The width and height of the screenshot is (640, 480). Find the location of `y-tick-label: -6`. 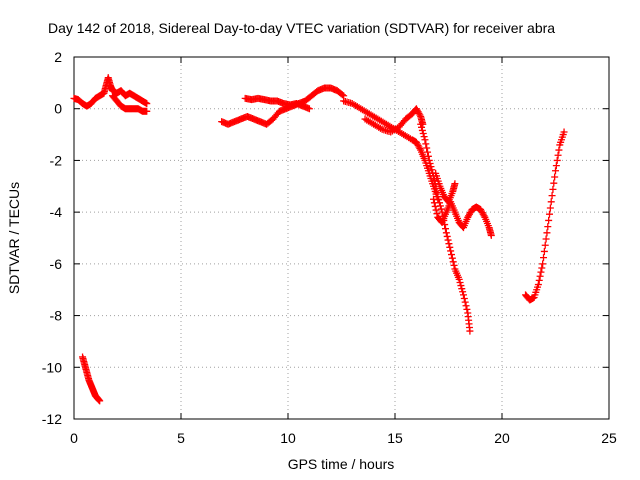

y-tick-label: -6 is located at coordinates (56, 264).